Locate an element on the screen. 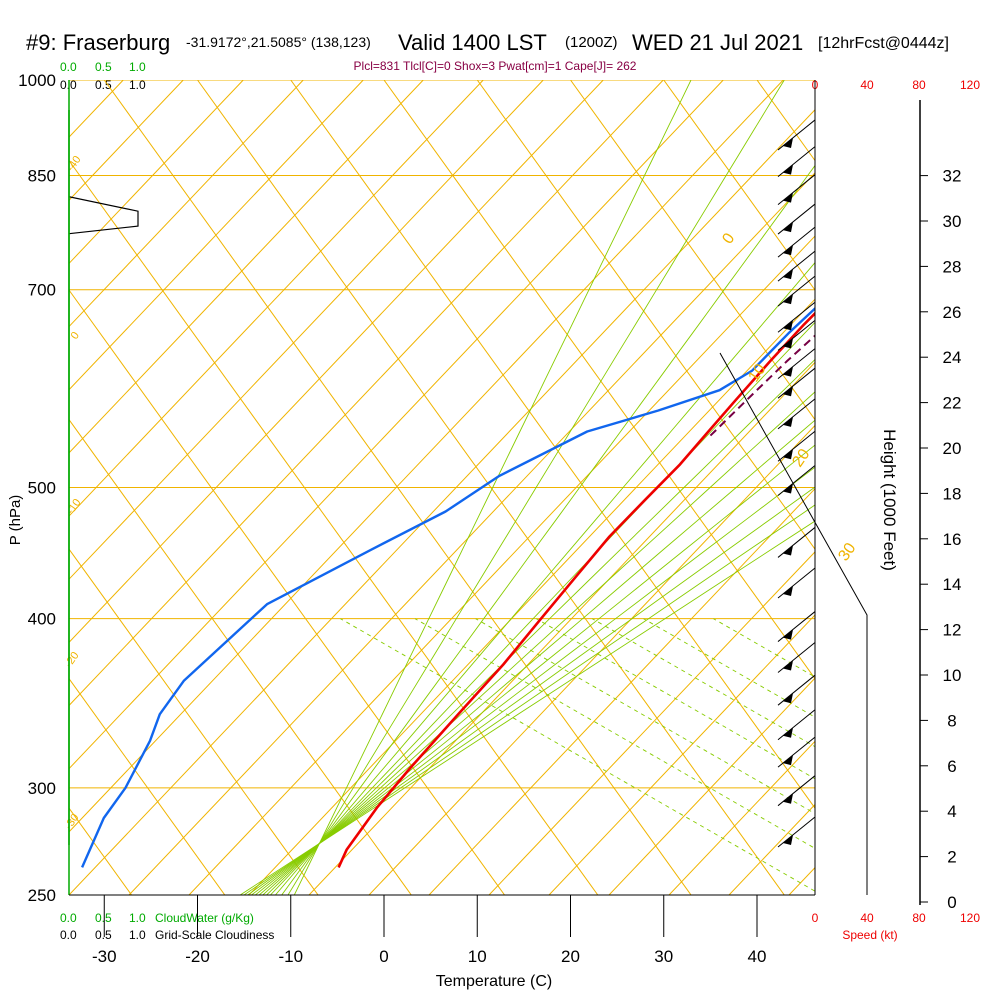 The height and width of the screenshot is (1000, 1000). parcel-profile is located at coordinates (761, 386).